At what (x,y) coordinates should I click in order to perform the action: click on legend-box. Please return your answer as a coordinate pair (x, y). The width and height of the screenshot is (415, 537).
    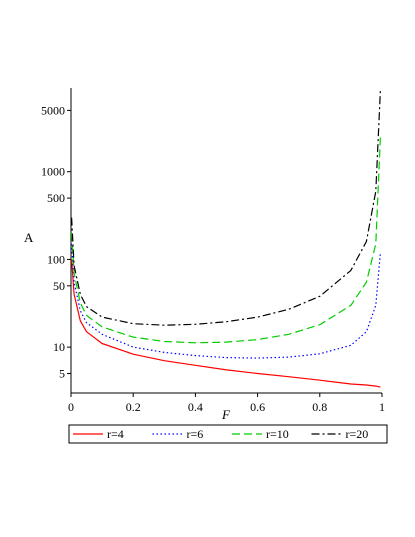
    Looking at the image, I should click on (228, 434).